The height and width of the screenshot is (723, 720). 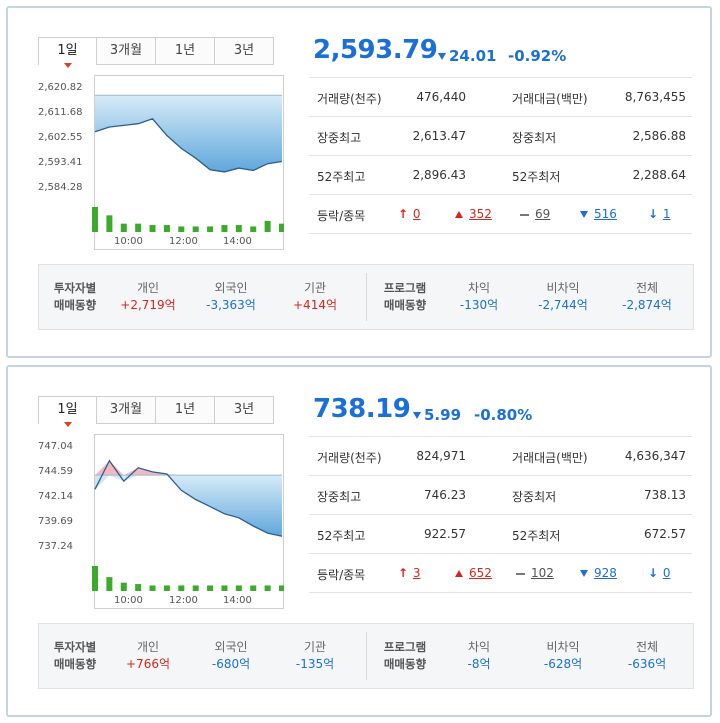 I want to click on non-arbitrage-value: -2,744억, so click(x=563, y=305).